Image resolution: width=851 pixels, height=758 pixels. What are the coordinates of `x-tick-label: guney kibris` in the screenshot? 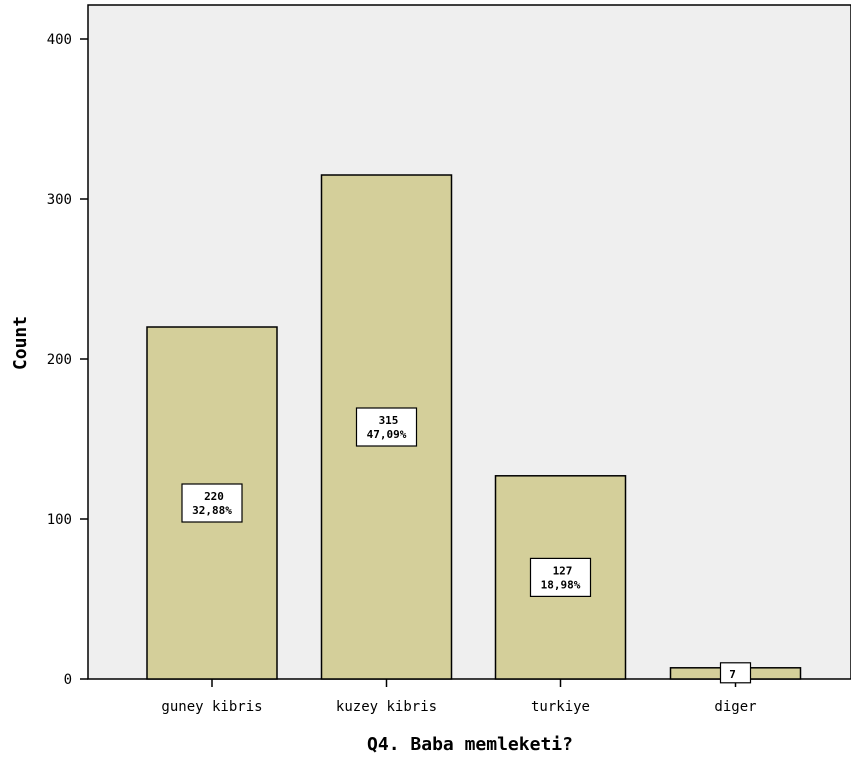 It's located at (211, 707).